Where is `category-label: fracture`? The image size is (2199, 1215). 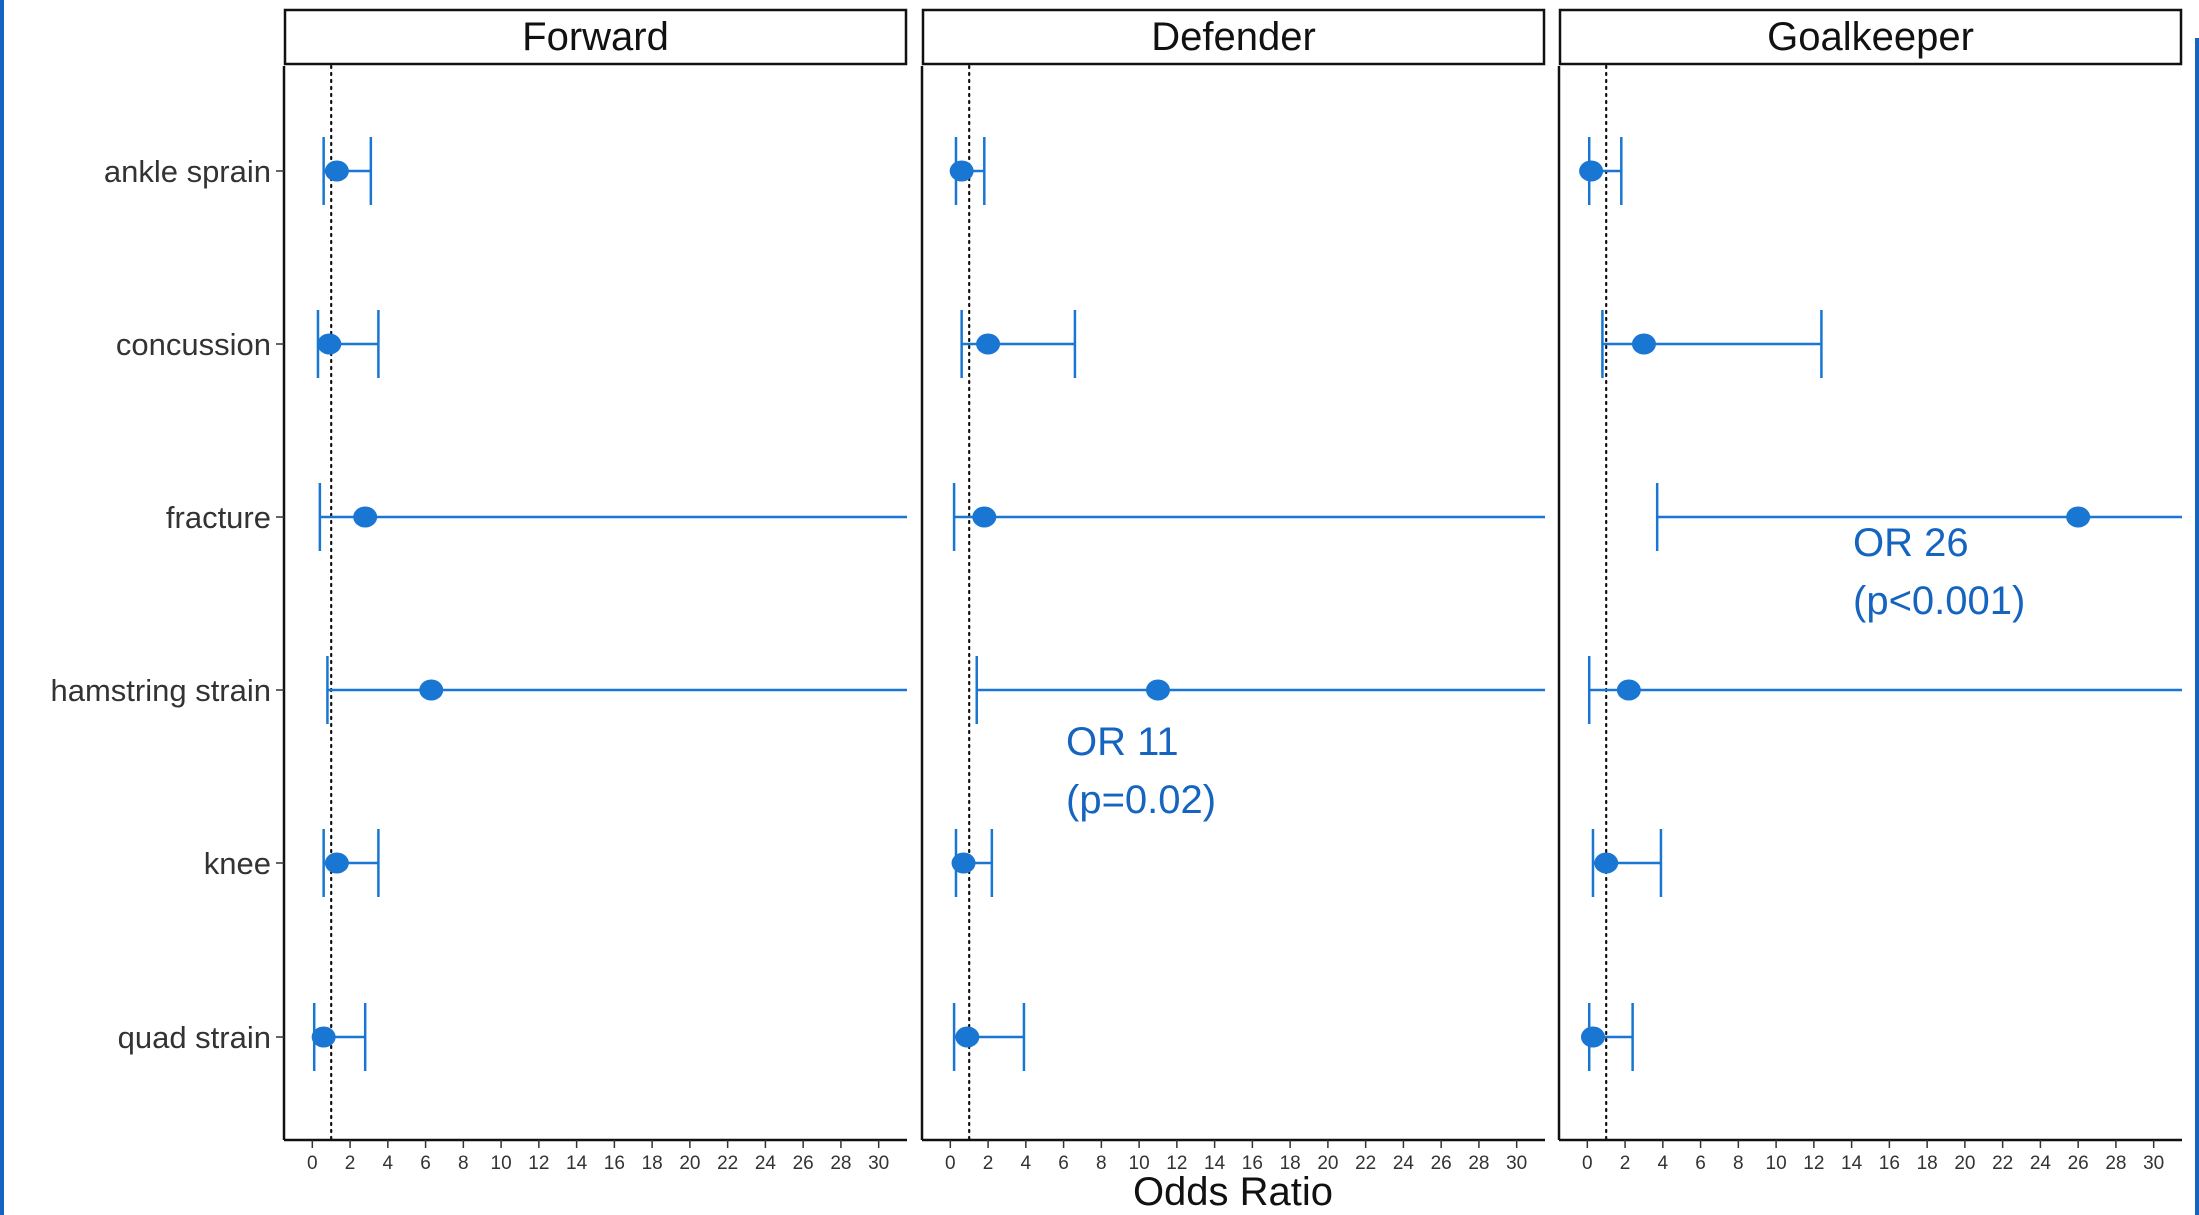 category-label: fracture is located at coordinates (218, 517).